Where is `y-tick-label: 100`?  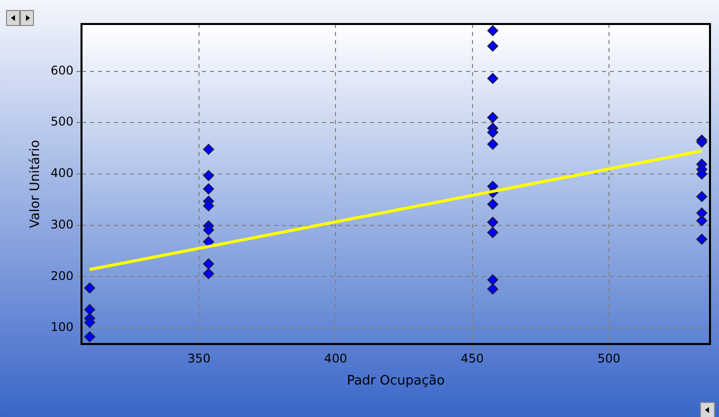 y-tick-label: 100 is located at coordinates (62, 327).